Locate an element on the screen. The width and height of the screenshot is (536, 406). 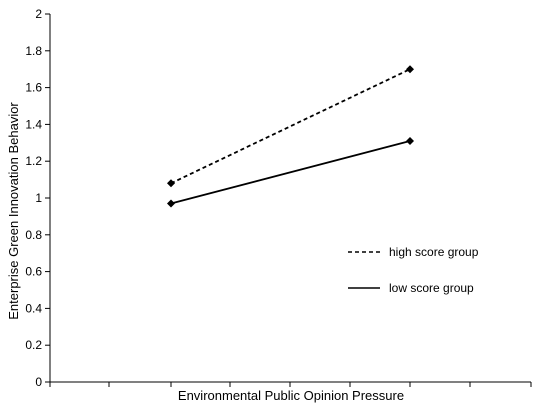
y-tick-label: 0.2 is located at coordinates (33, 345).